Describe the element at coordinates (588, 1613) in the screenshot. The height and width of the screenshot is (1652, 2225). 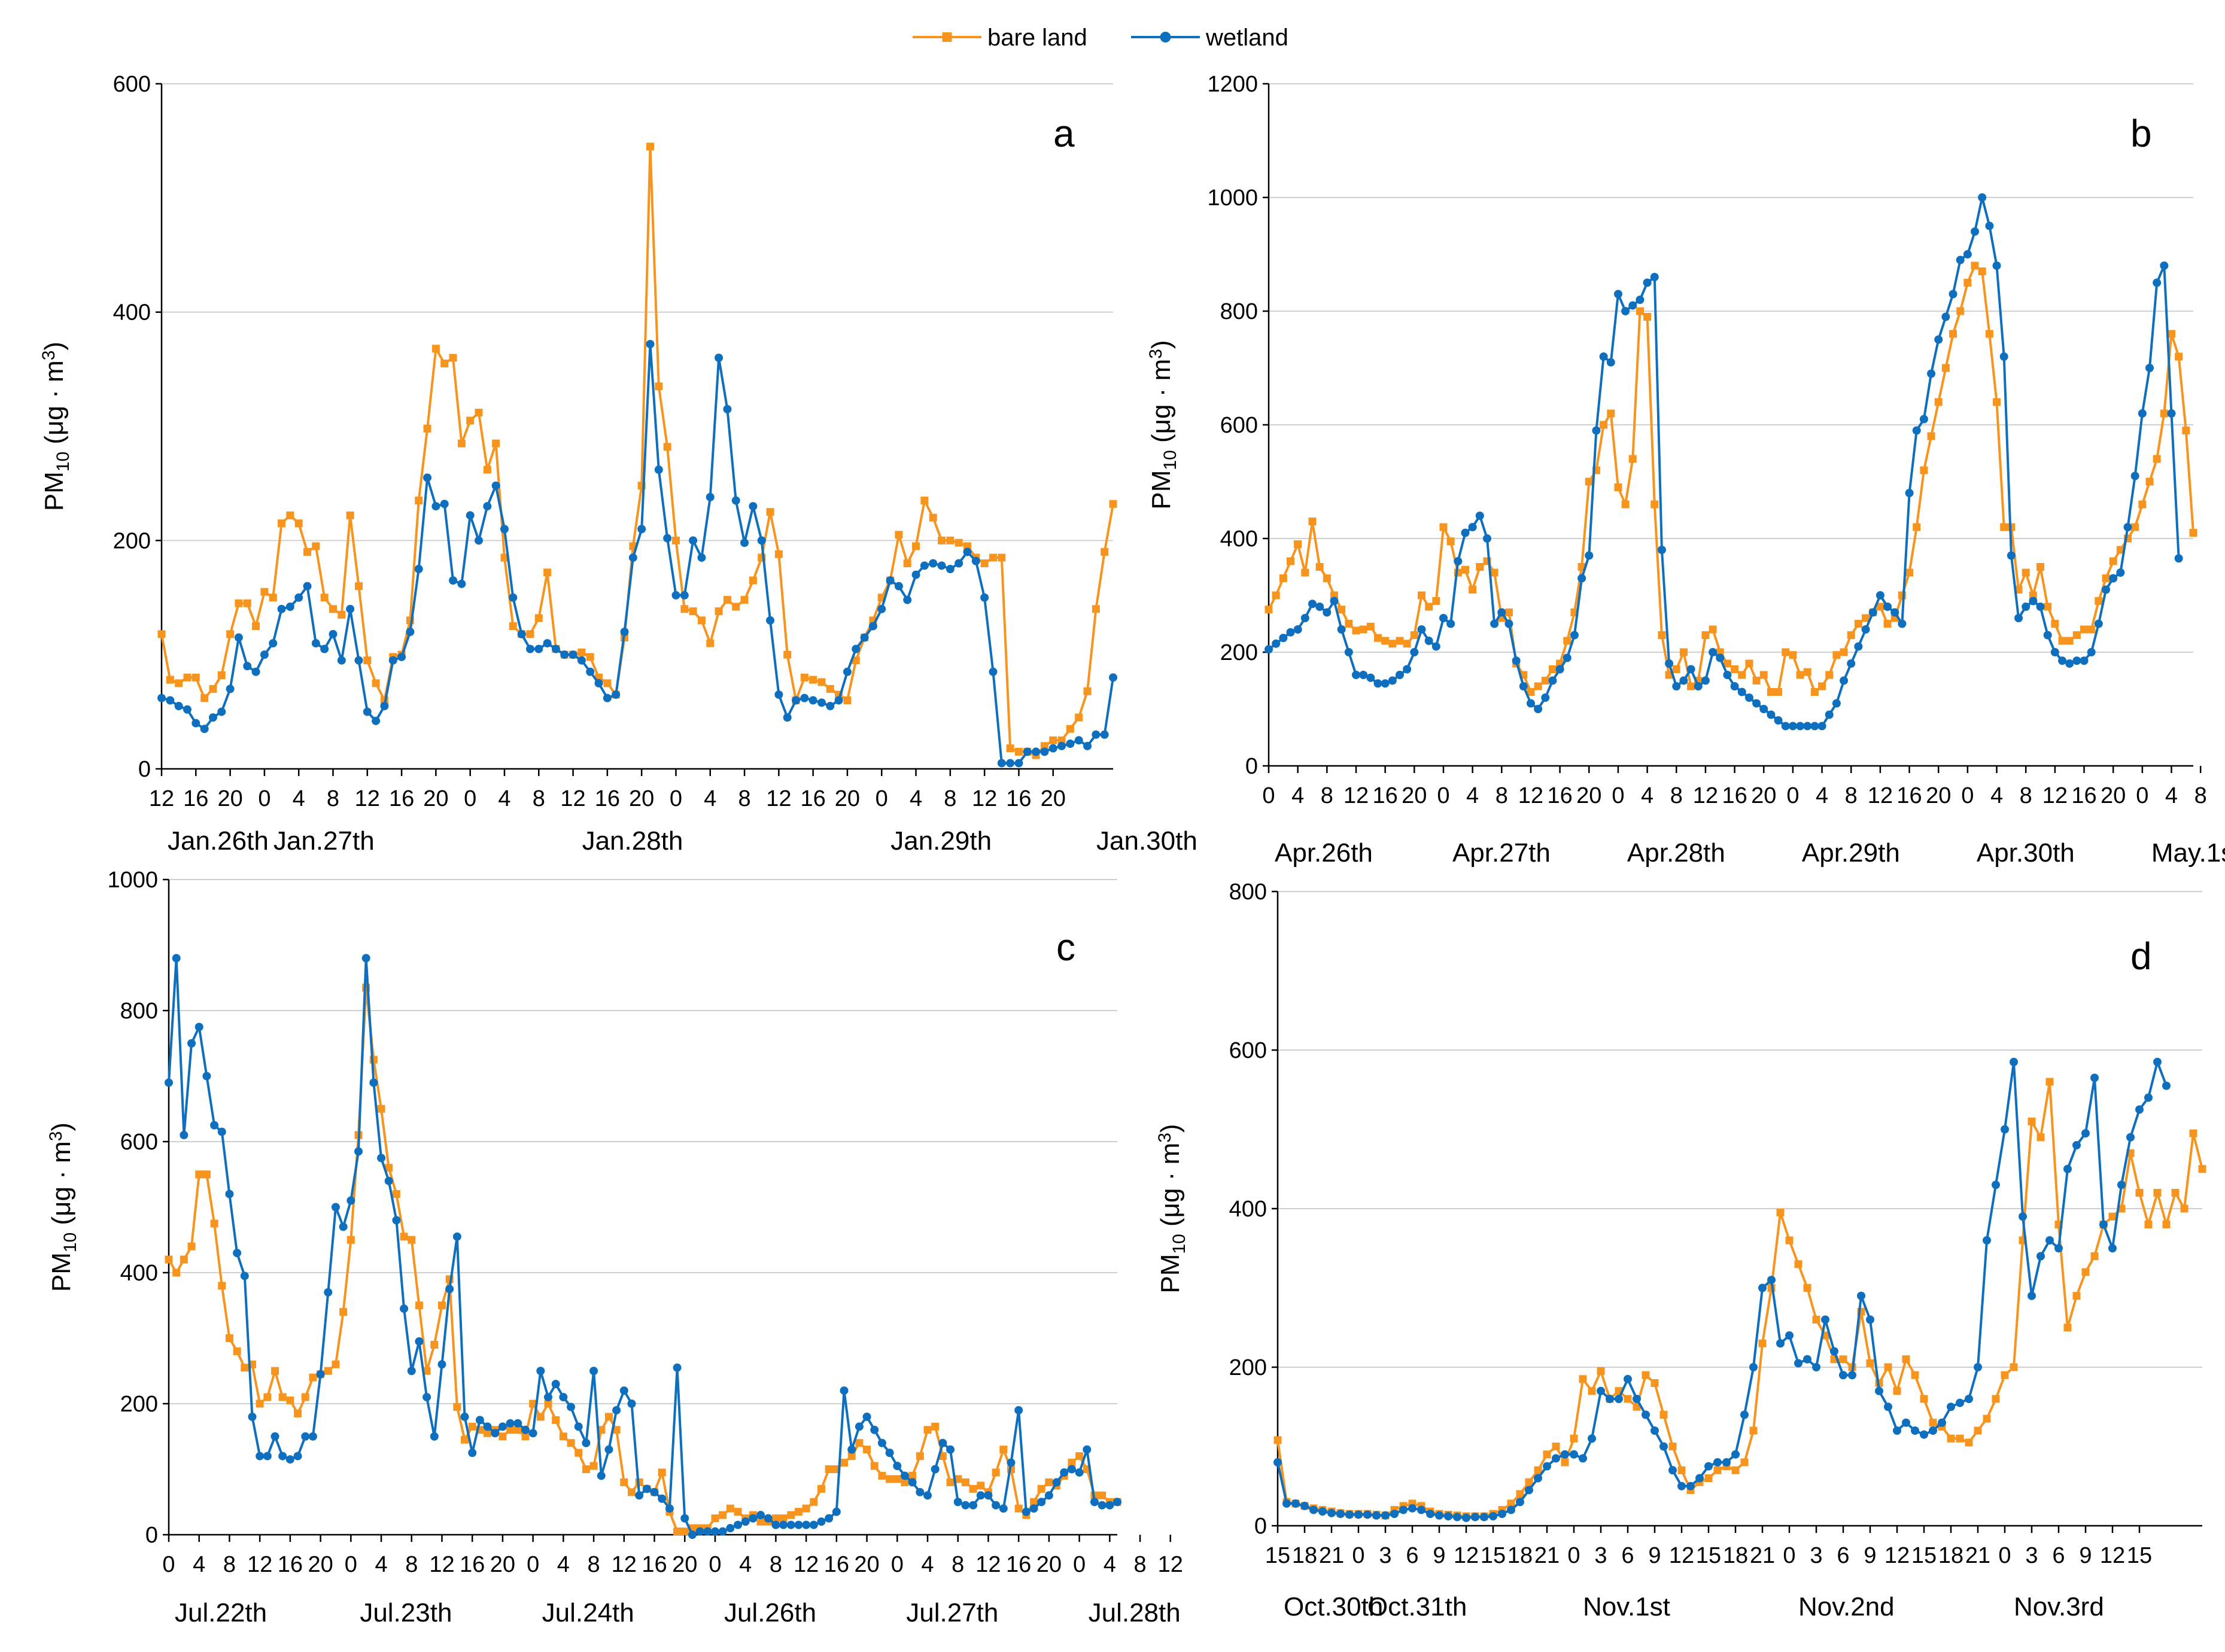
I see `date-label: Jul.24th` at that location.